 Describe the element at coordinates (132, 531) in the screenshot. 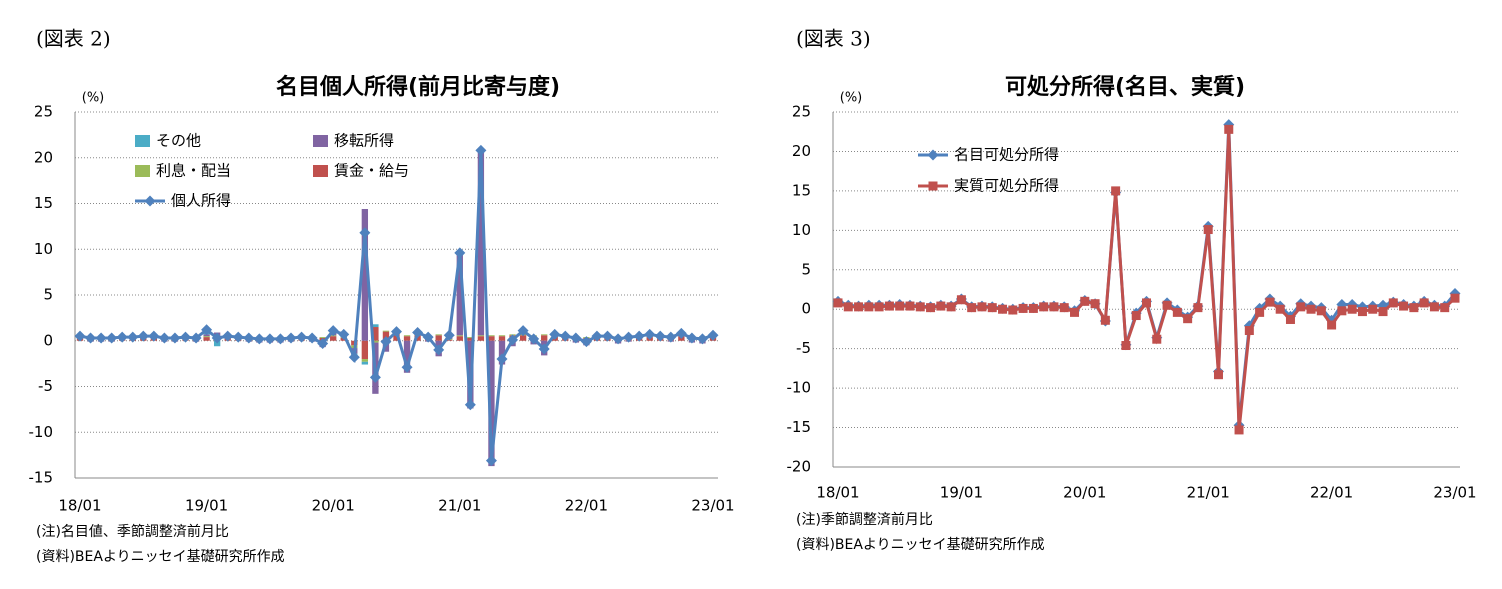

I see `note: (注)名目値、季節調整済前月比` at that location.